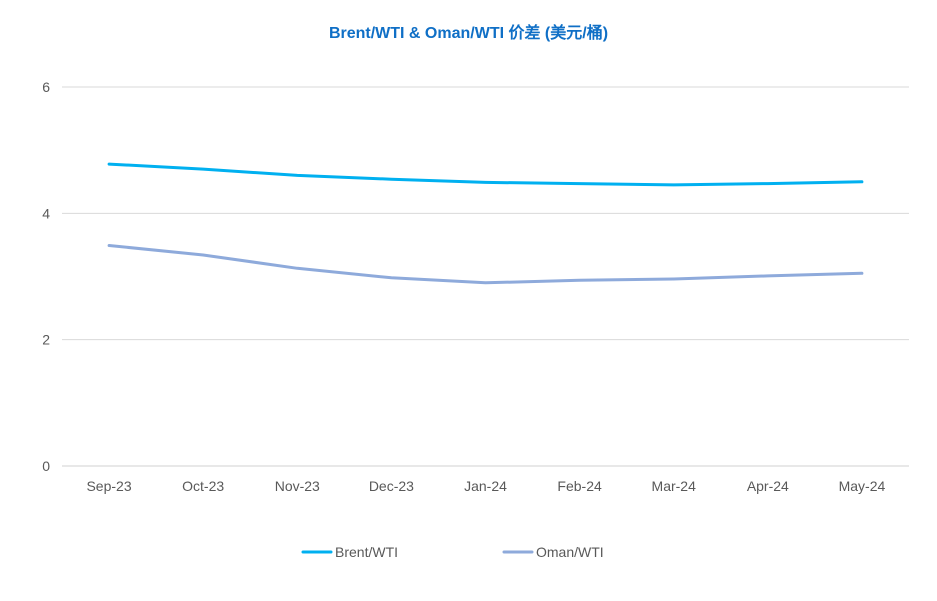  Describe the element at coordinates (366, 552) in the screenshot. I see `legend-label: Brent/WTI` at that location.